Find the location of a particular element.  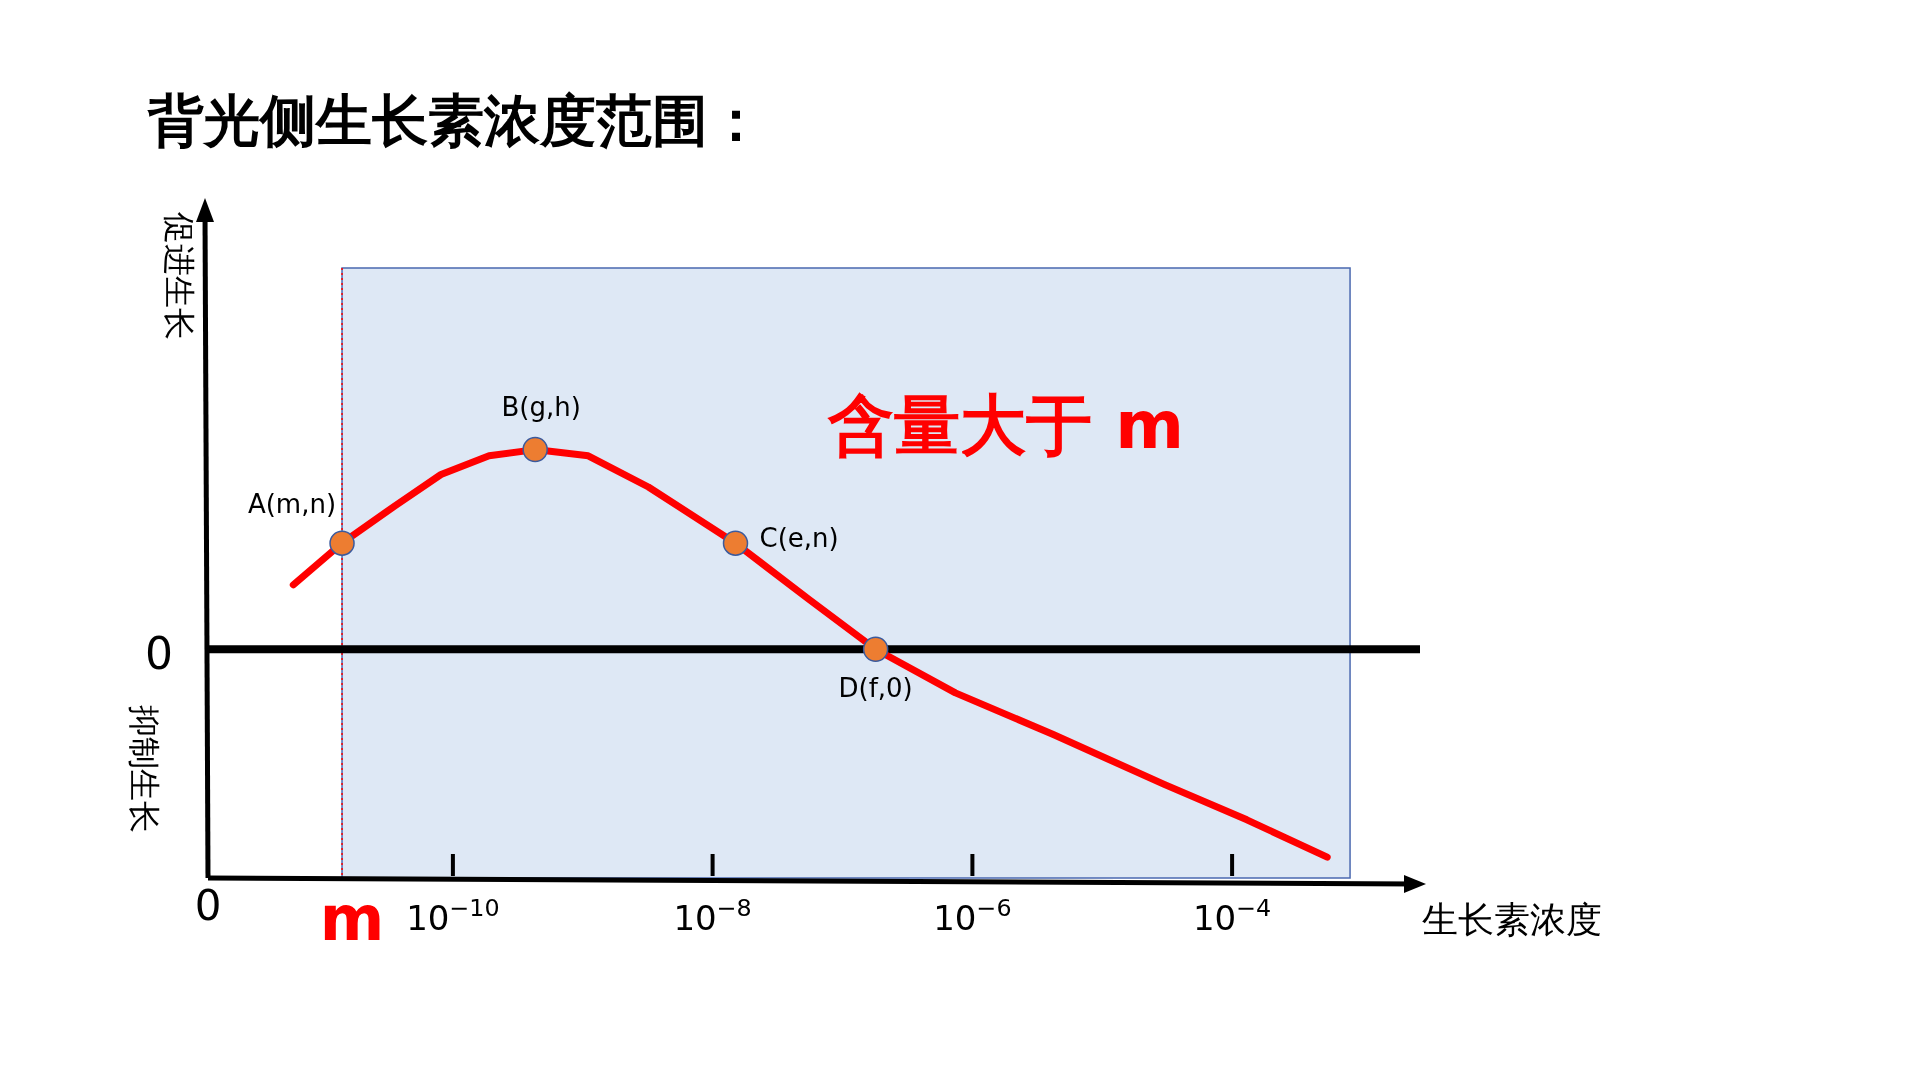

band-label: 含量大于 m is located at coordinates (1005, 425).